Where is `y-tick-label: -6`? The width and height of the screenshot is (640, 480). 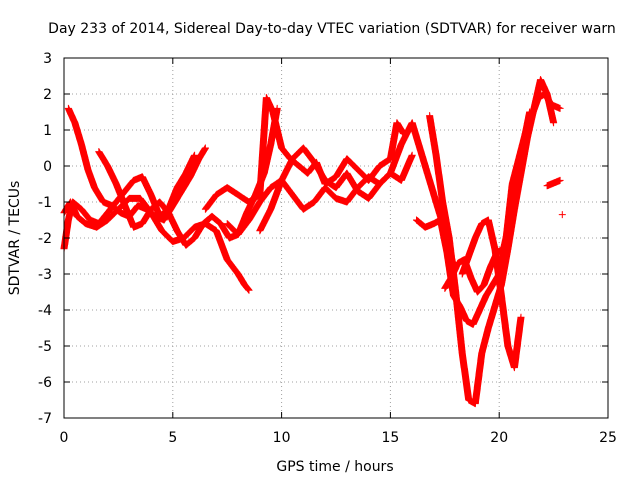
y-tick-label: -6 is located at coordinates (45, 383).